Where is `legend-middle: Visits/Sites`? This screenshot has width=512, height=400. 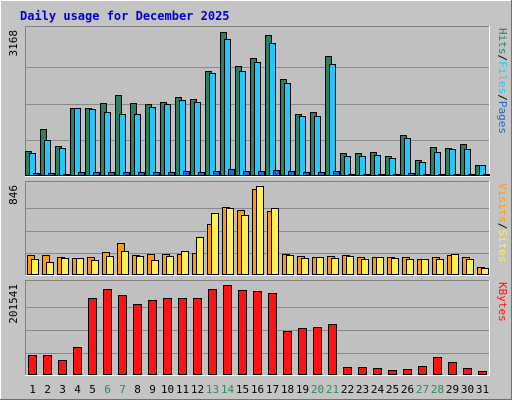 legend-middle: Visits/Sites is located at coordinates (502, 223).